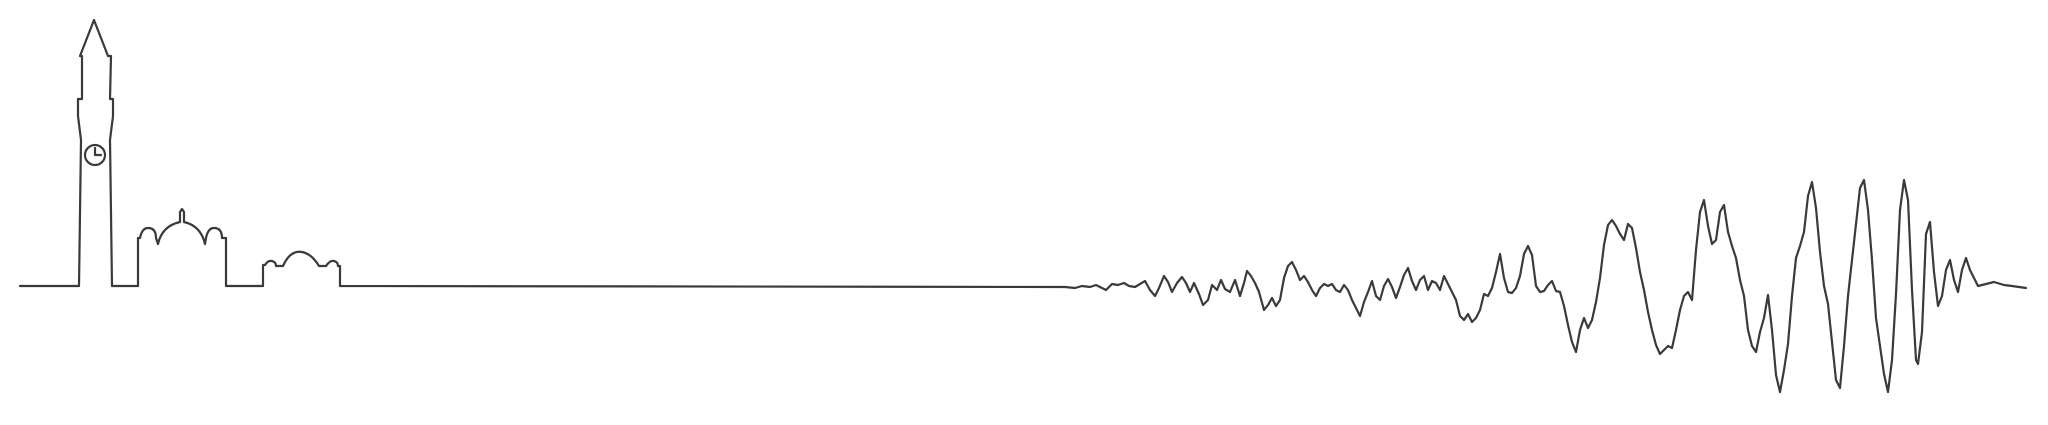  I want to click on clock-icon, so click(95, 155).